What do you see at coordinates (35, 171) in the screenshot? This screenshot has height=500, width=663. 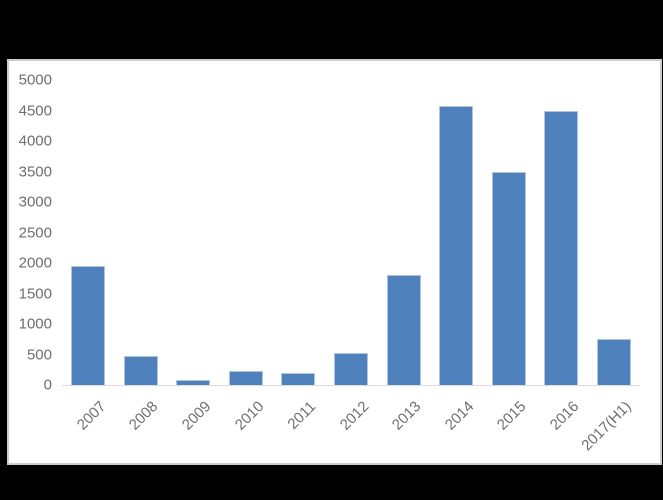 I see `y-tick-label-3500: 3500` at bounding box center [35, 171].